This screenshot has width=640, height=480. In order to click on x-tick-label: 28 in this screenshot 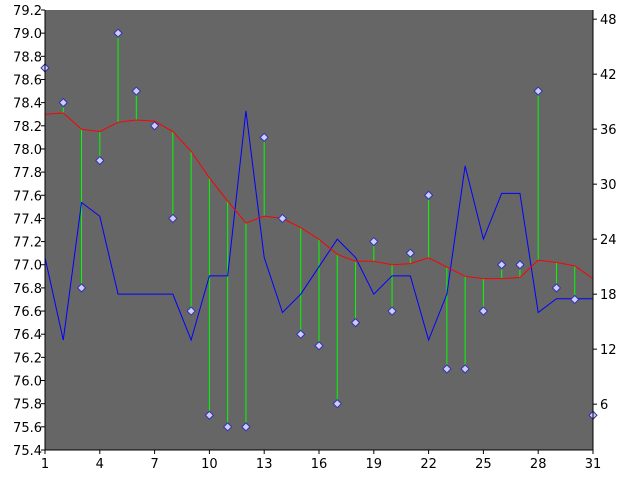, I will do `click(538, 464)`.